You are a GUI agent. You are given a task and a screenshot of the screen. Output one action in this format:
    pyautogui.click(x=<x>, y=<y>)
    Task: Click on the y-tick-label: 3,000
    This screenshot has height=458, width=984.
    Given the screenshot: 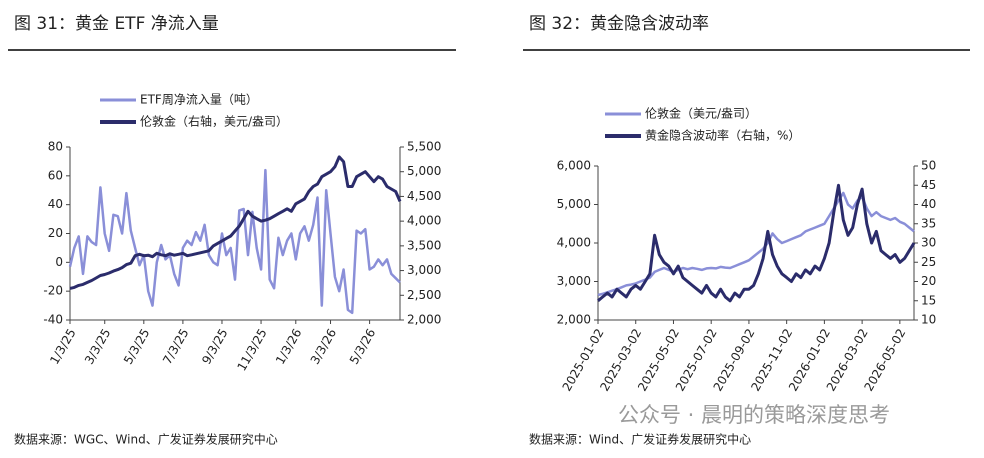 What is the action you would take?
    pyautogui.click(x=574, y=281)
    